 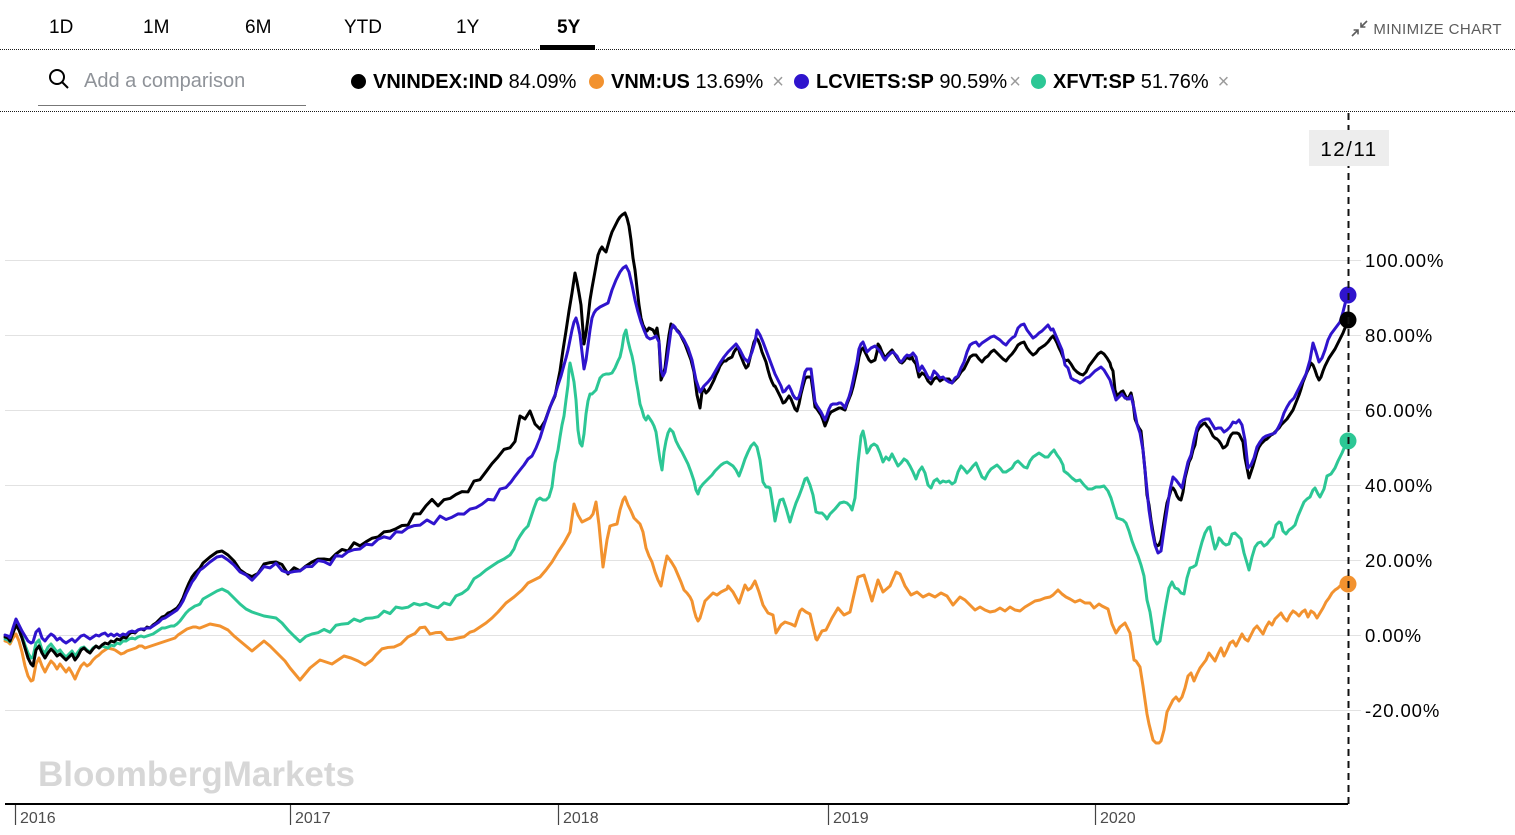 What do you see at coordinates (38, 818) in the screenshot?
I see `svg-text: 2016` at bounding box center [38, 818].